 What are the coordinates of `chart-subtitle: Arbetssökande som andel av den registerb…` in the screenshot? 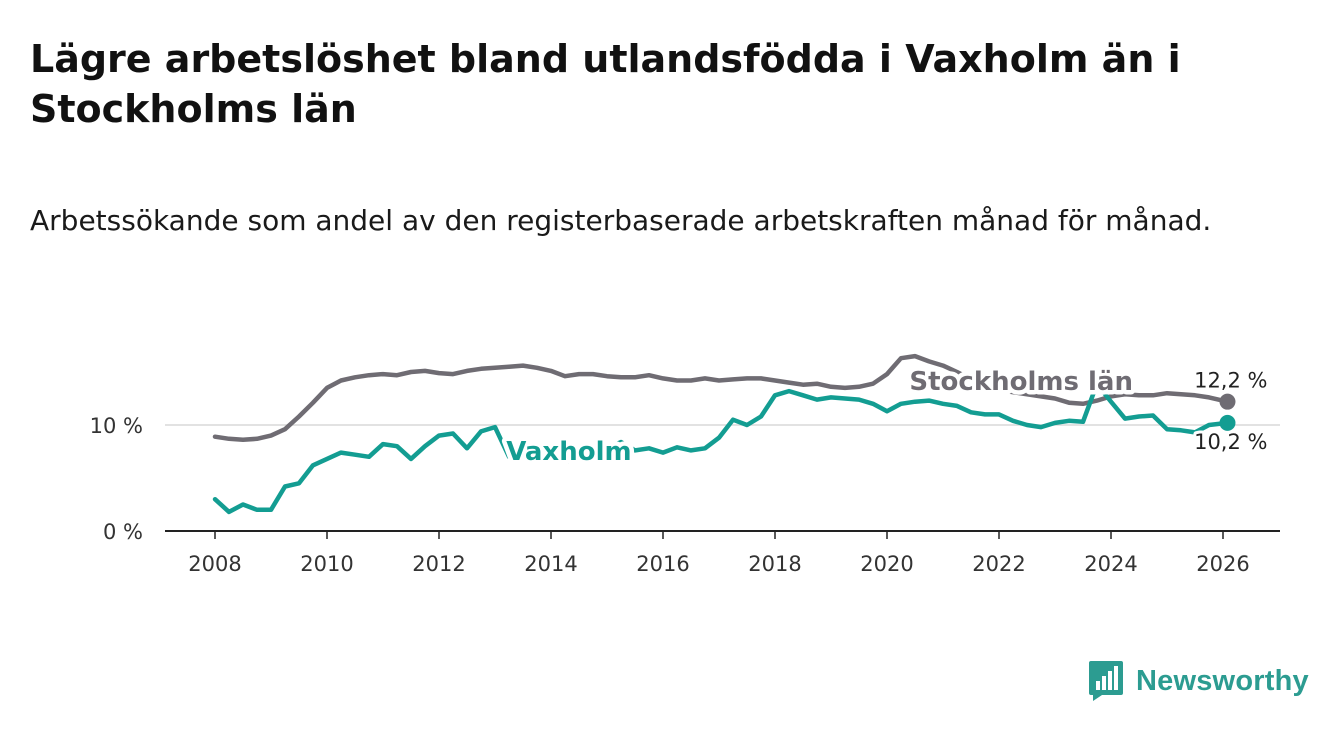 It's located at (621, 220).